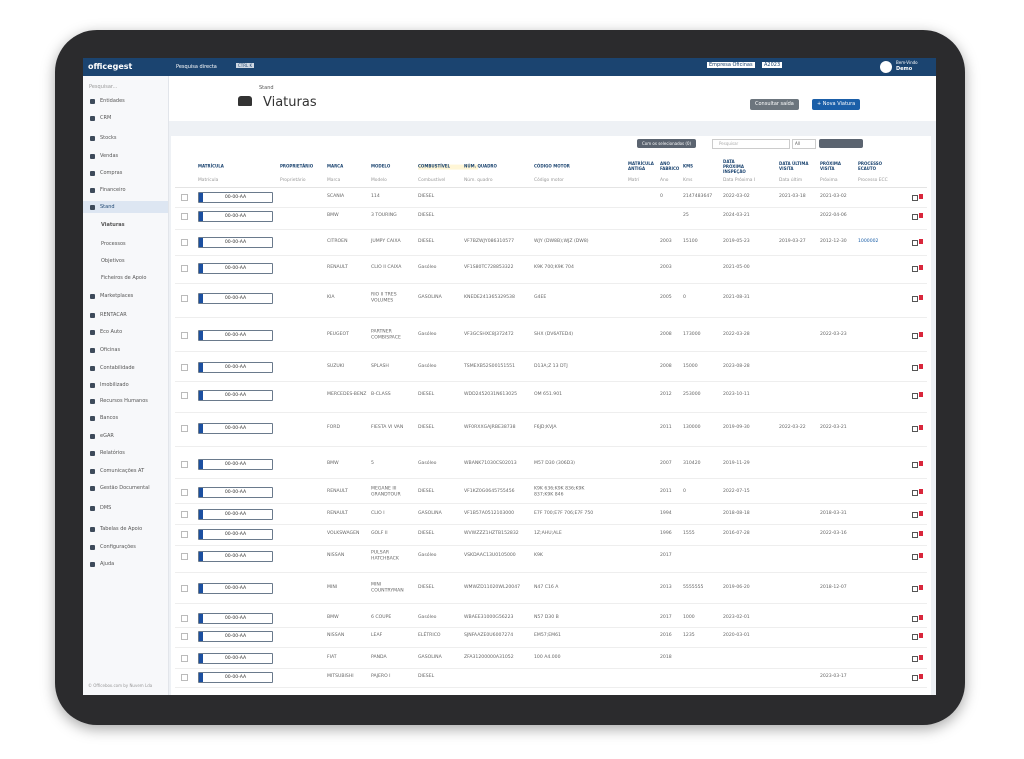 The image size is (1024, 759). Describe the element at coordinates (772, 65) in the screenshot. I see `year: A2023` at that location.